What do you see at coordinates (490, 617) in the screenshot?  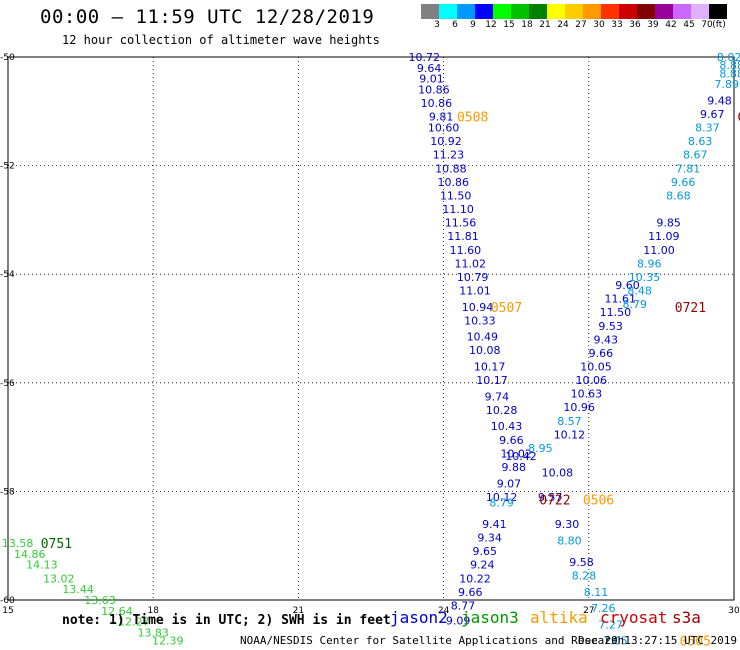 I see `satellite-name: jason3` at bounding box center [490, 617].